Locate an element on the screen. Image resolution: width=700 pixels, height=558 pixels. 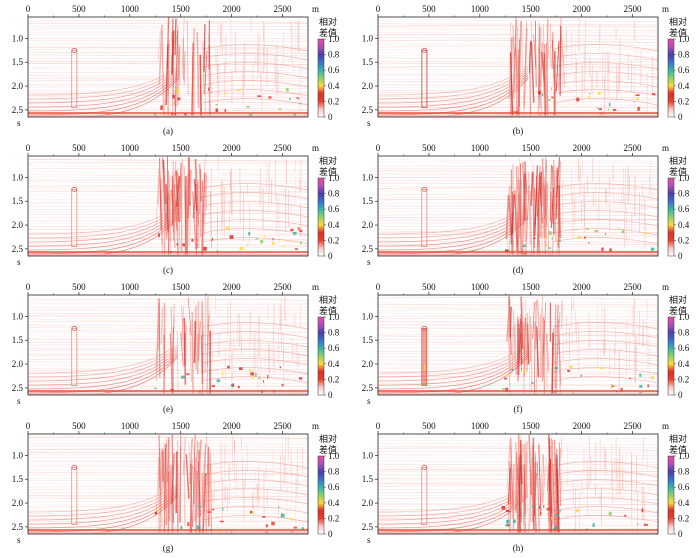
cylinder-anomaly is located at coordinates (424, 78).